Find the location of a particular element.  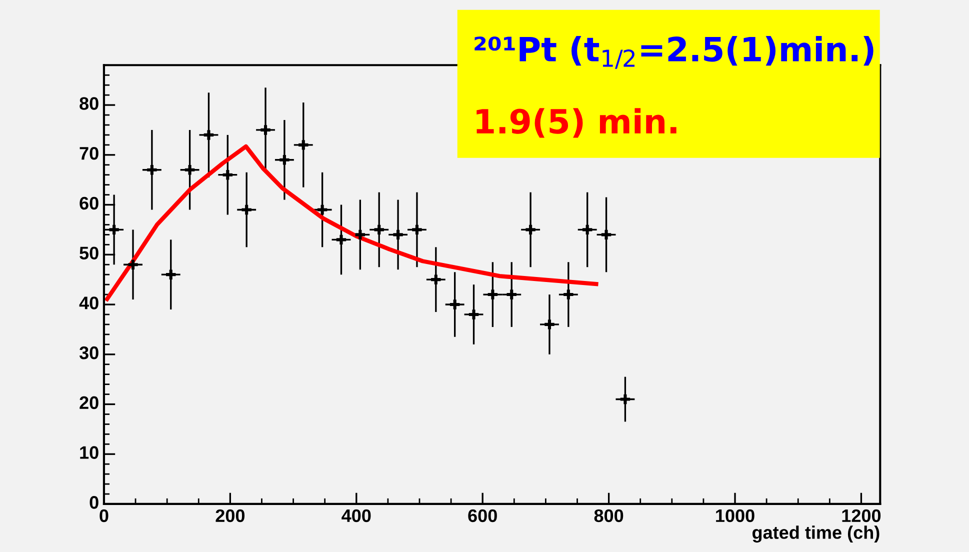

y-tick-label: 50 is located at coordinates (89, 253).